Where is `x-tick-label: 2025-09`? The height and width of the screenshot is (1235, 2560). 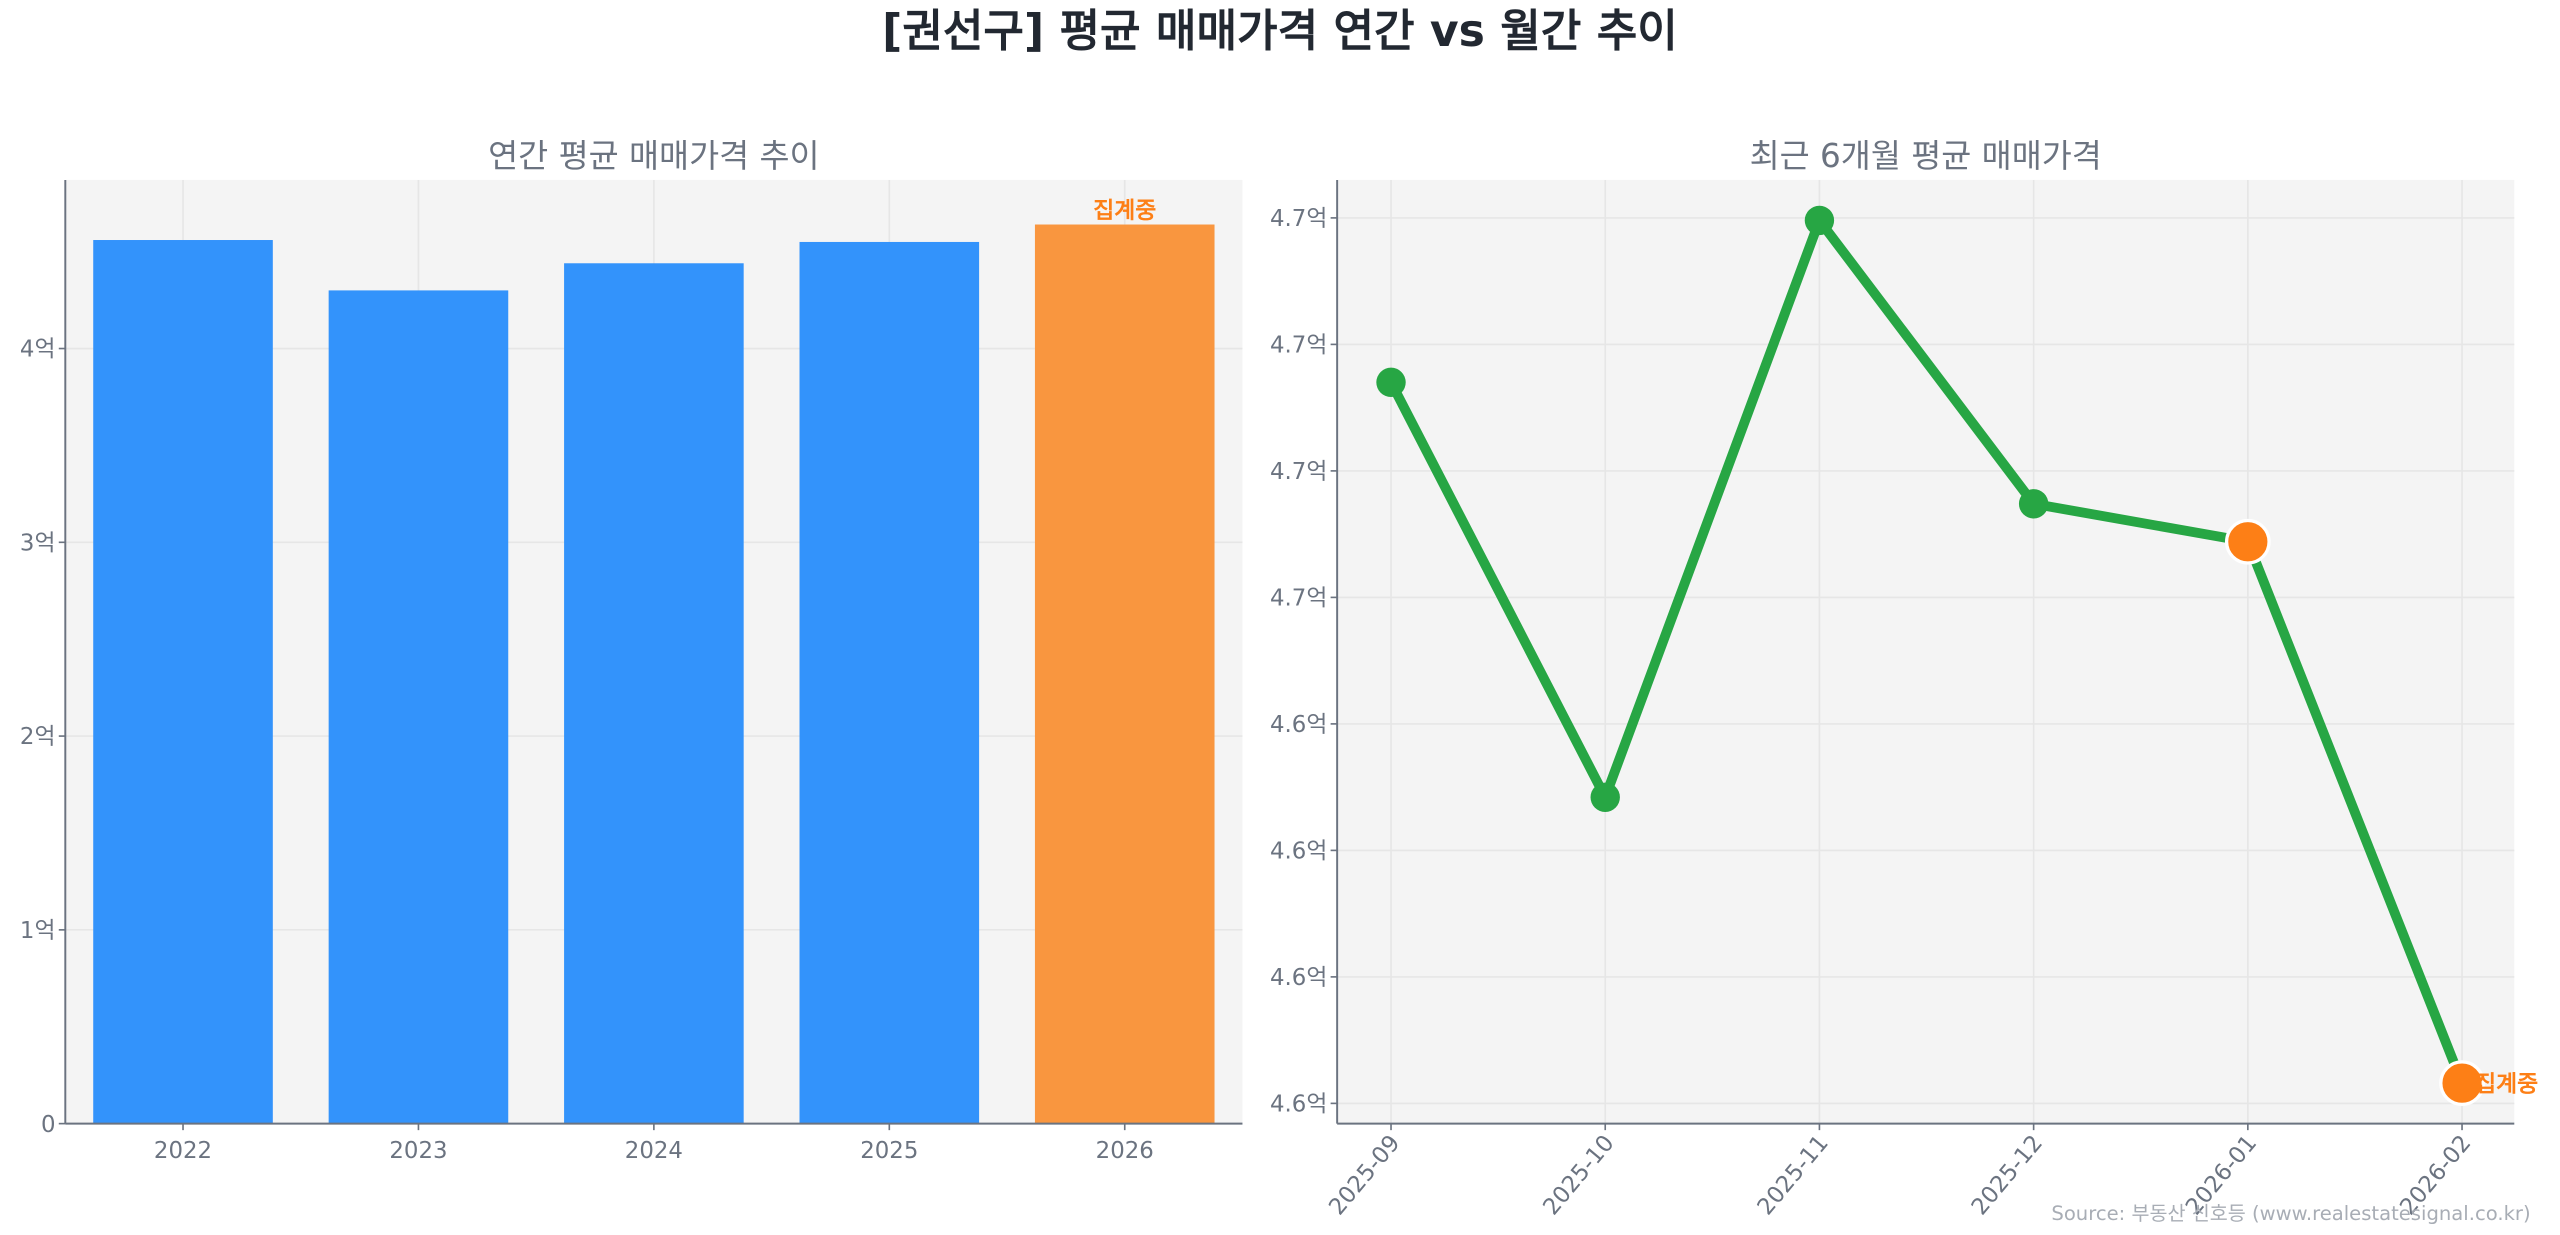
x-tick-label: 2025-09 is located at coordinates (1364, 1175).